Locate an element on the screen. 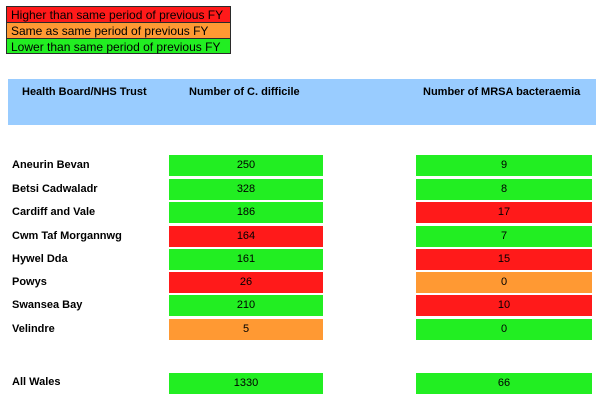 This screenshot has height=405, width=600. cdiff-cell: 250 is located at coordinates (246, 165).